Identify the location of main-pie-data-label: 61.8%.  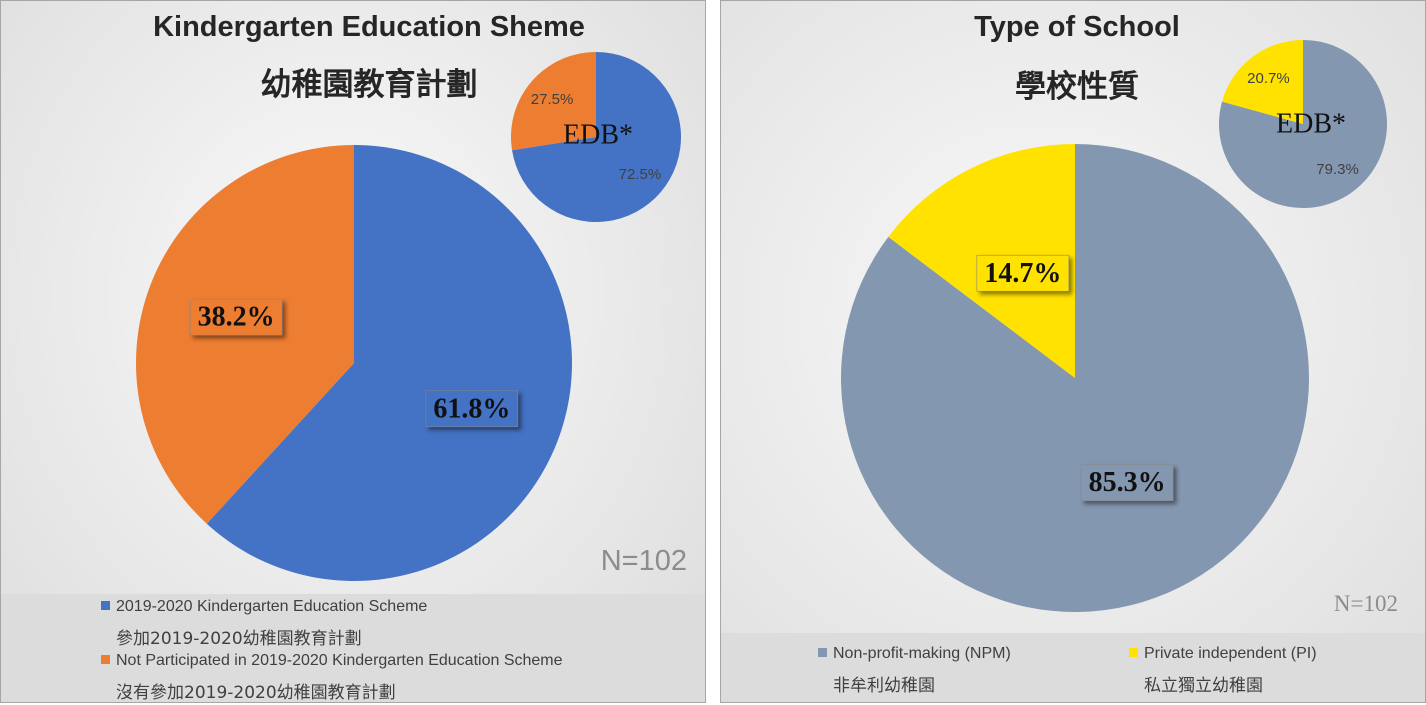
(471, 408).